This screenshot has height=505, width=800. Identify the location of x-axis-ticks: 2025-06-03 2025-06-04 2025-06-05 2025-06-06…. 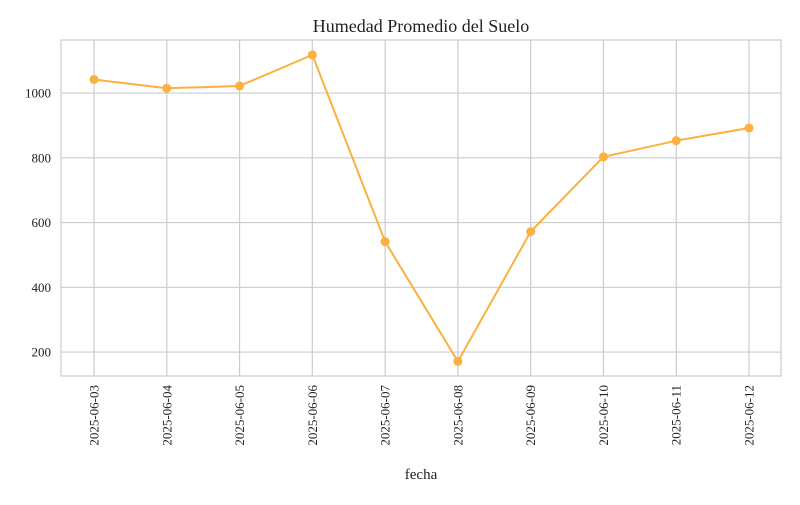
(422, 415).